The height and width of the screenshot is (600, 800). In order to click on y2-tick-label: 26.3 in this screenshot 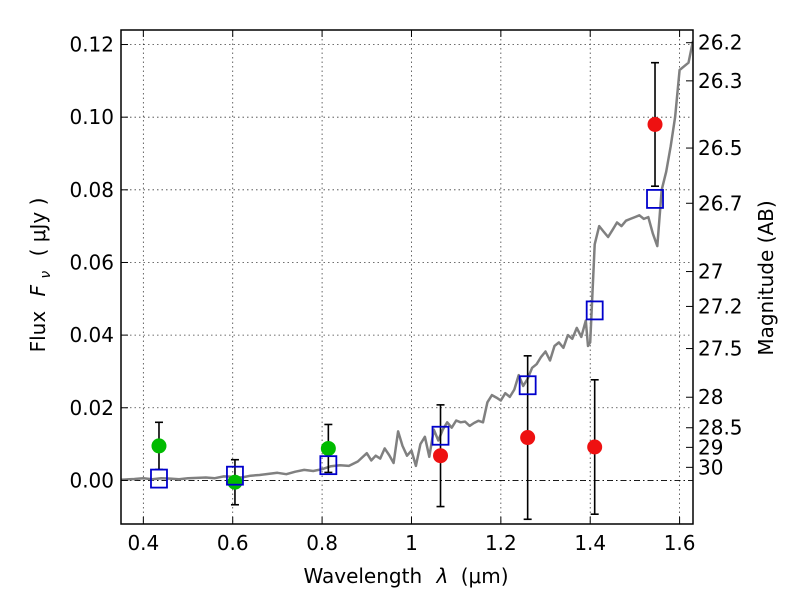, I will do `click(720, 81)`.